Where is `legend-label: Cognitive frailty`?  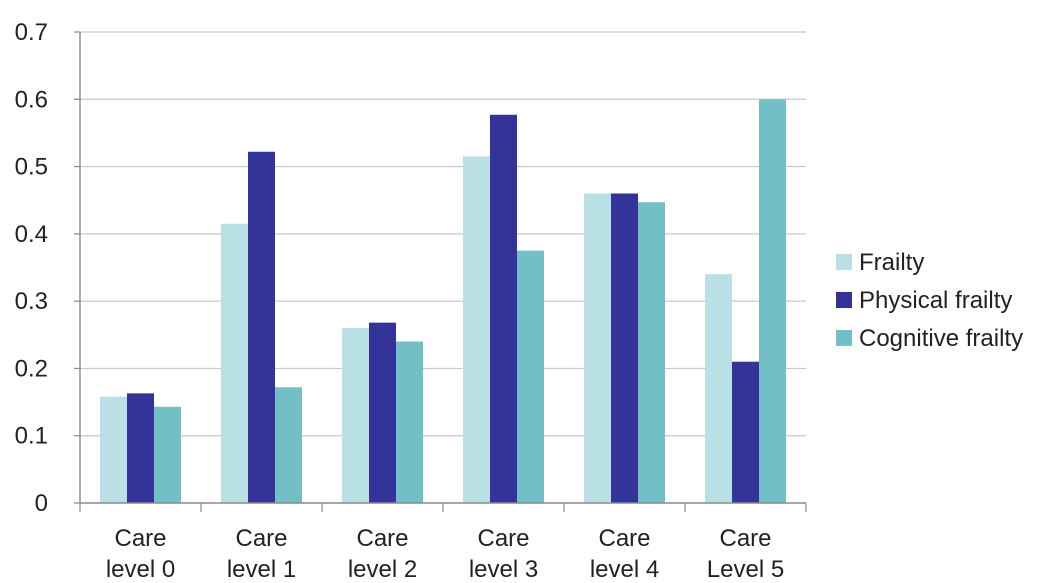 legend-label: Cognitive frailty is located at coordinates (941, 338).